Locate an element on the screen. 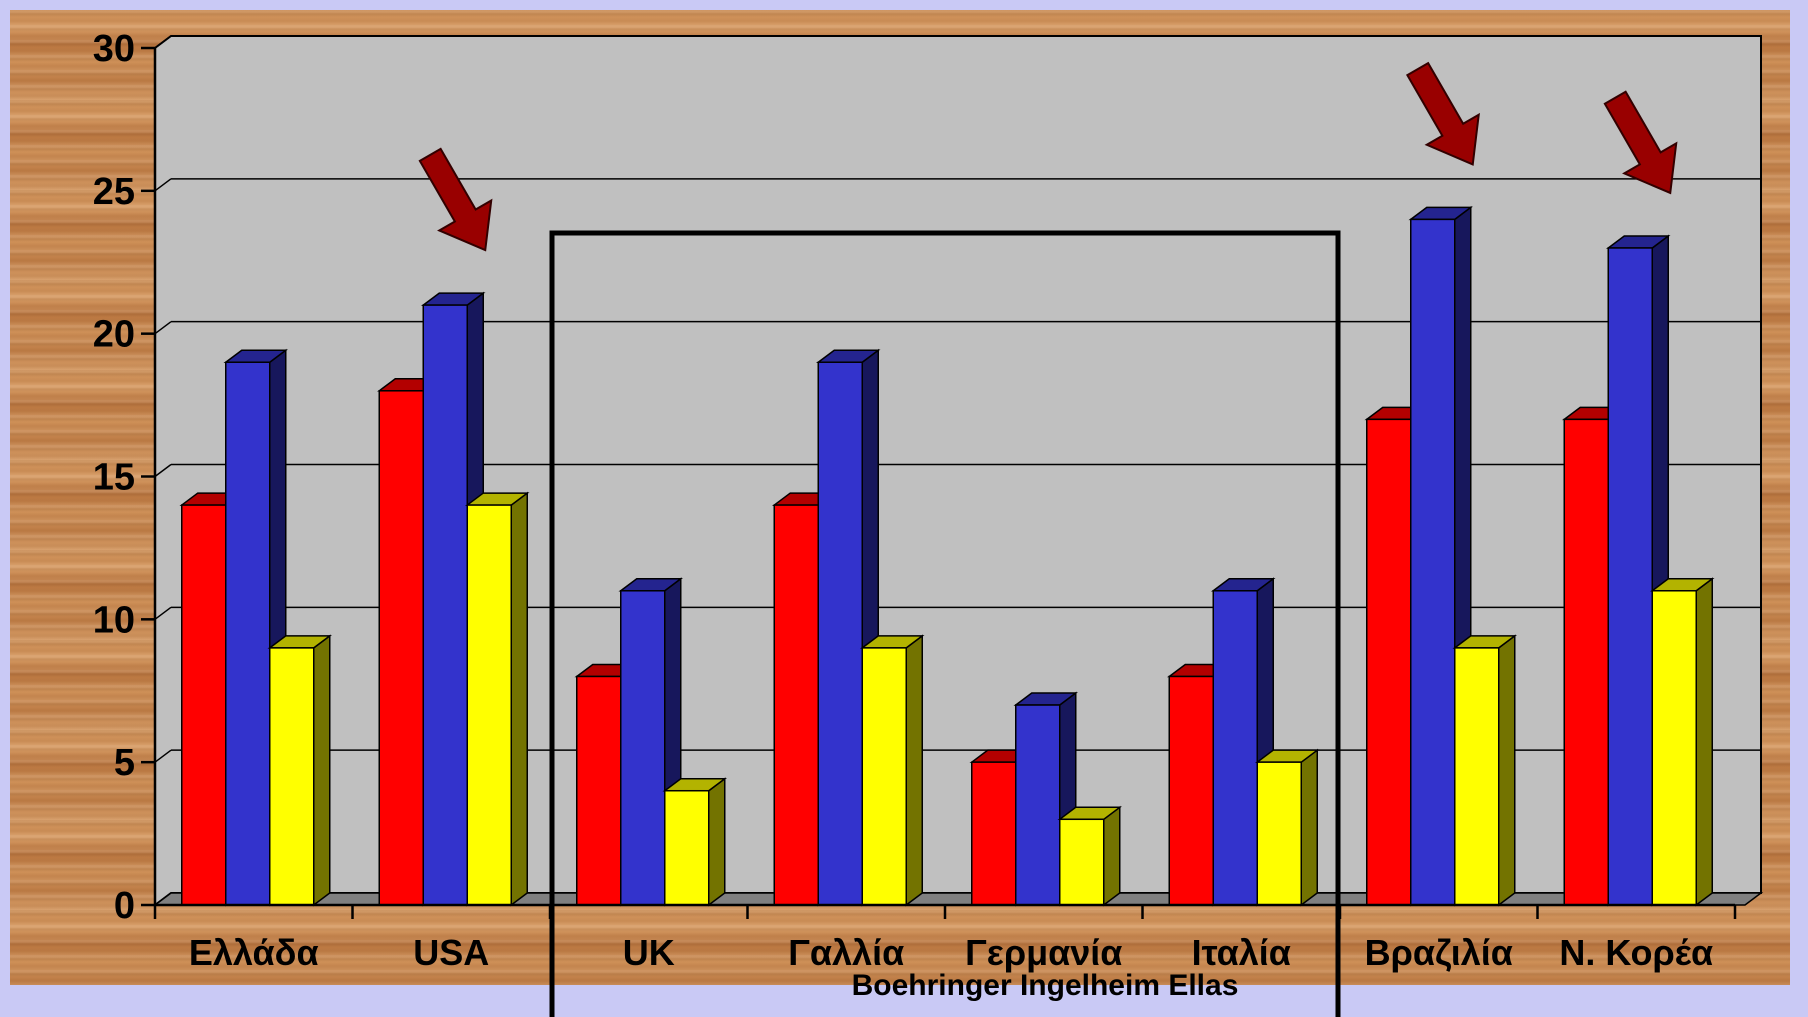 The height and width of the screenshot is (1017, 1808). x-tick-label: USA is located at coordinates (451, 952).